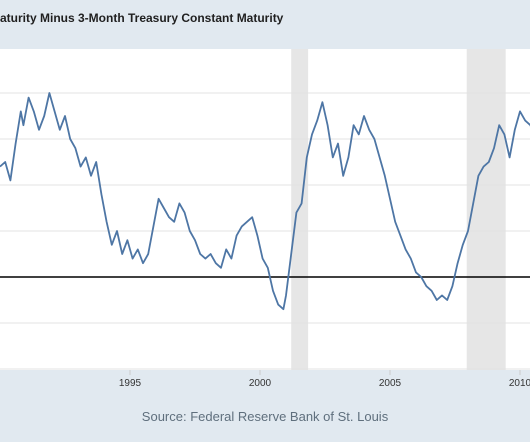 The width and height of the screenshot is (530, 442). What do you see at coordinates (324, 379) in the screenshot?
I see `x-axis-ticks: 1995 2000 2005 2010` at bounding box center [324, 379].